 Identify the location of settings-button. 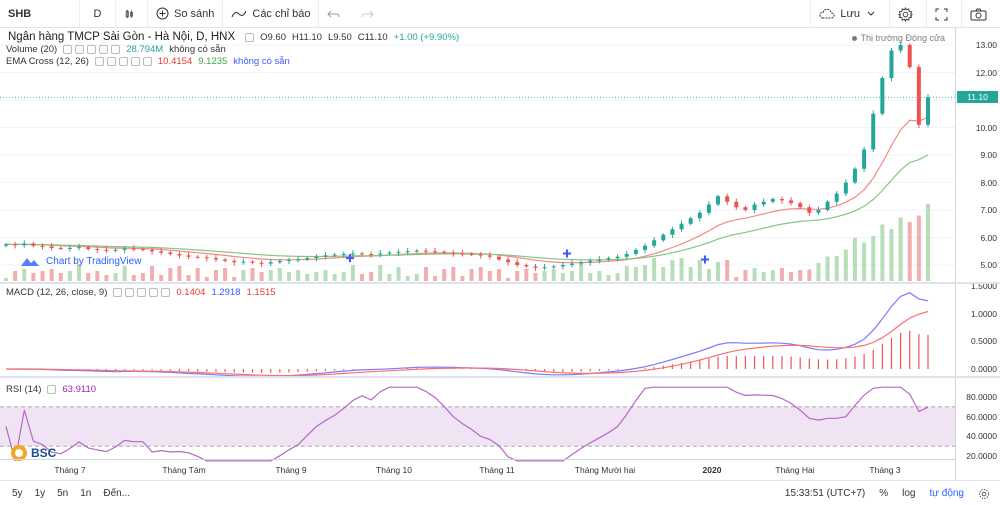
(907, 14).